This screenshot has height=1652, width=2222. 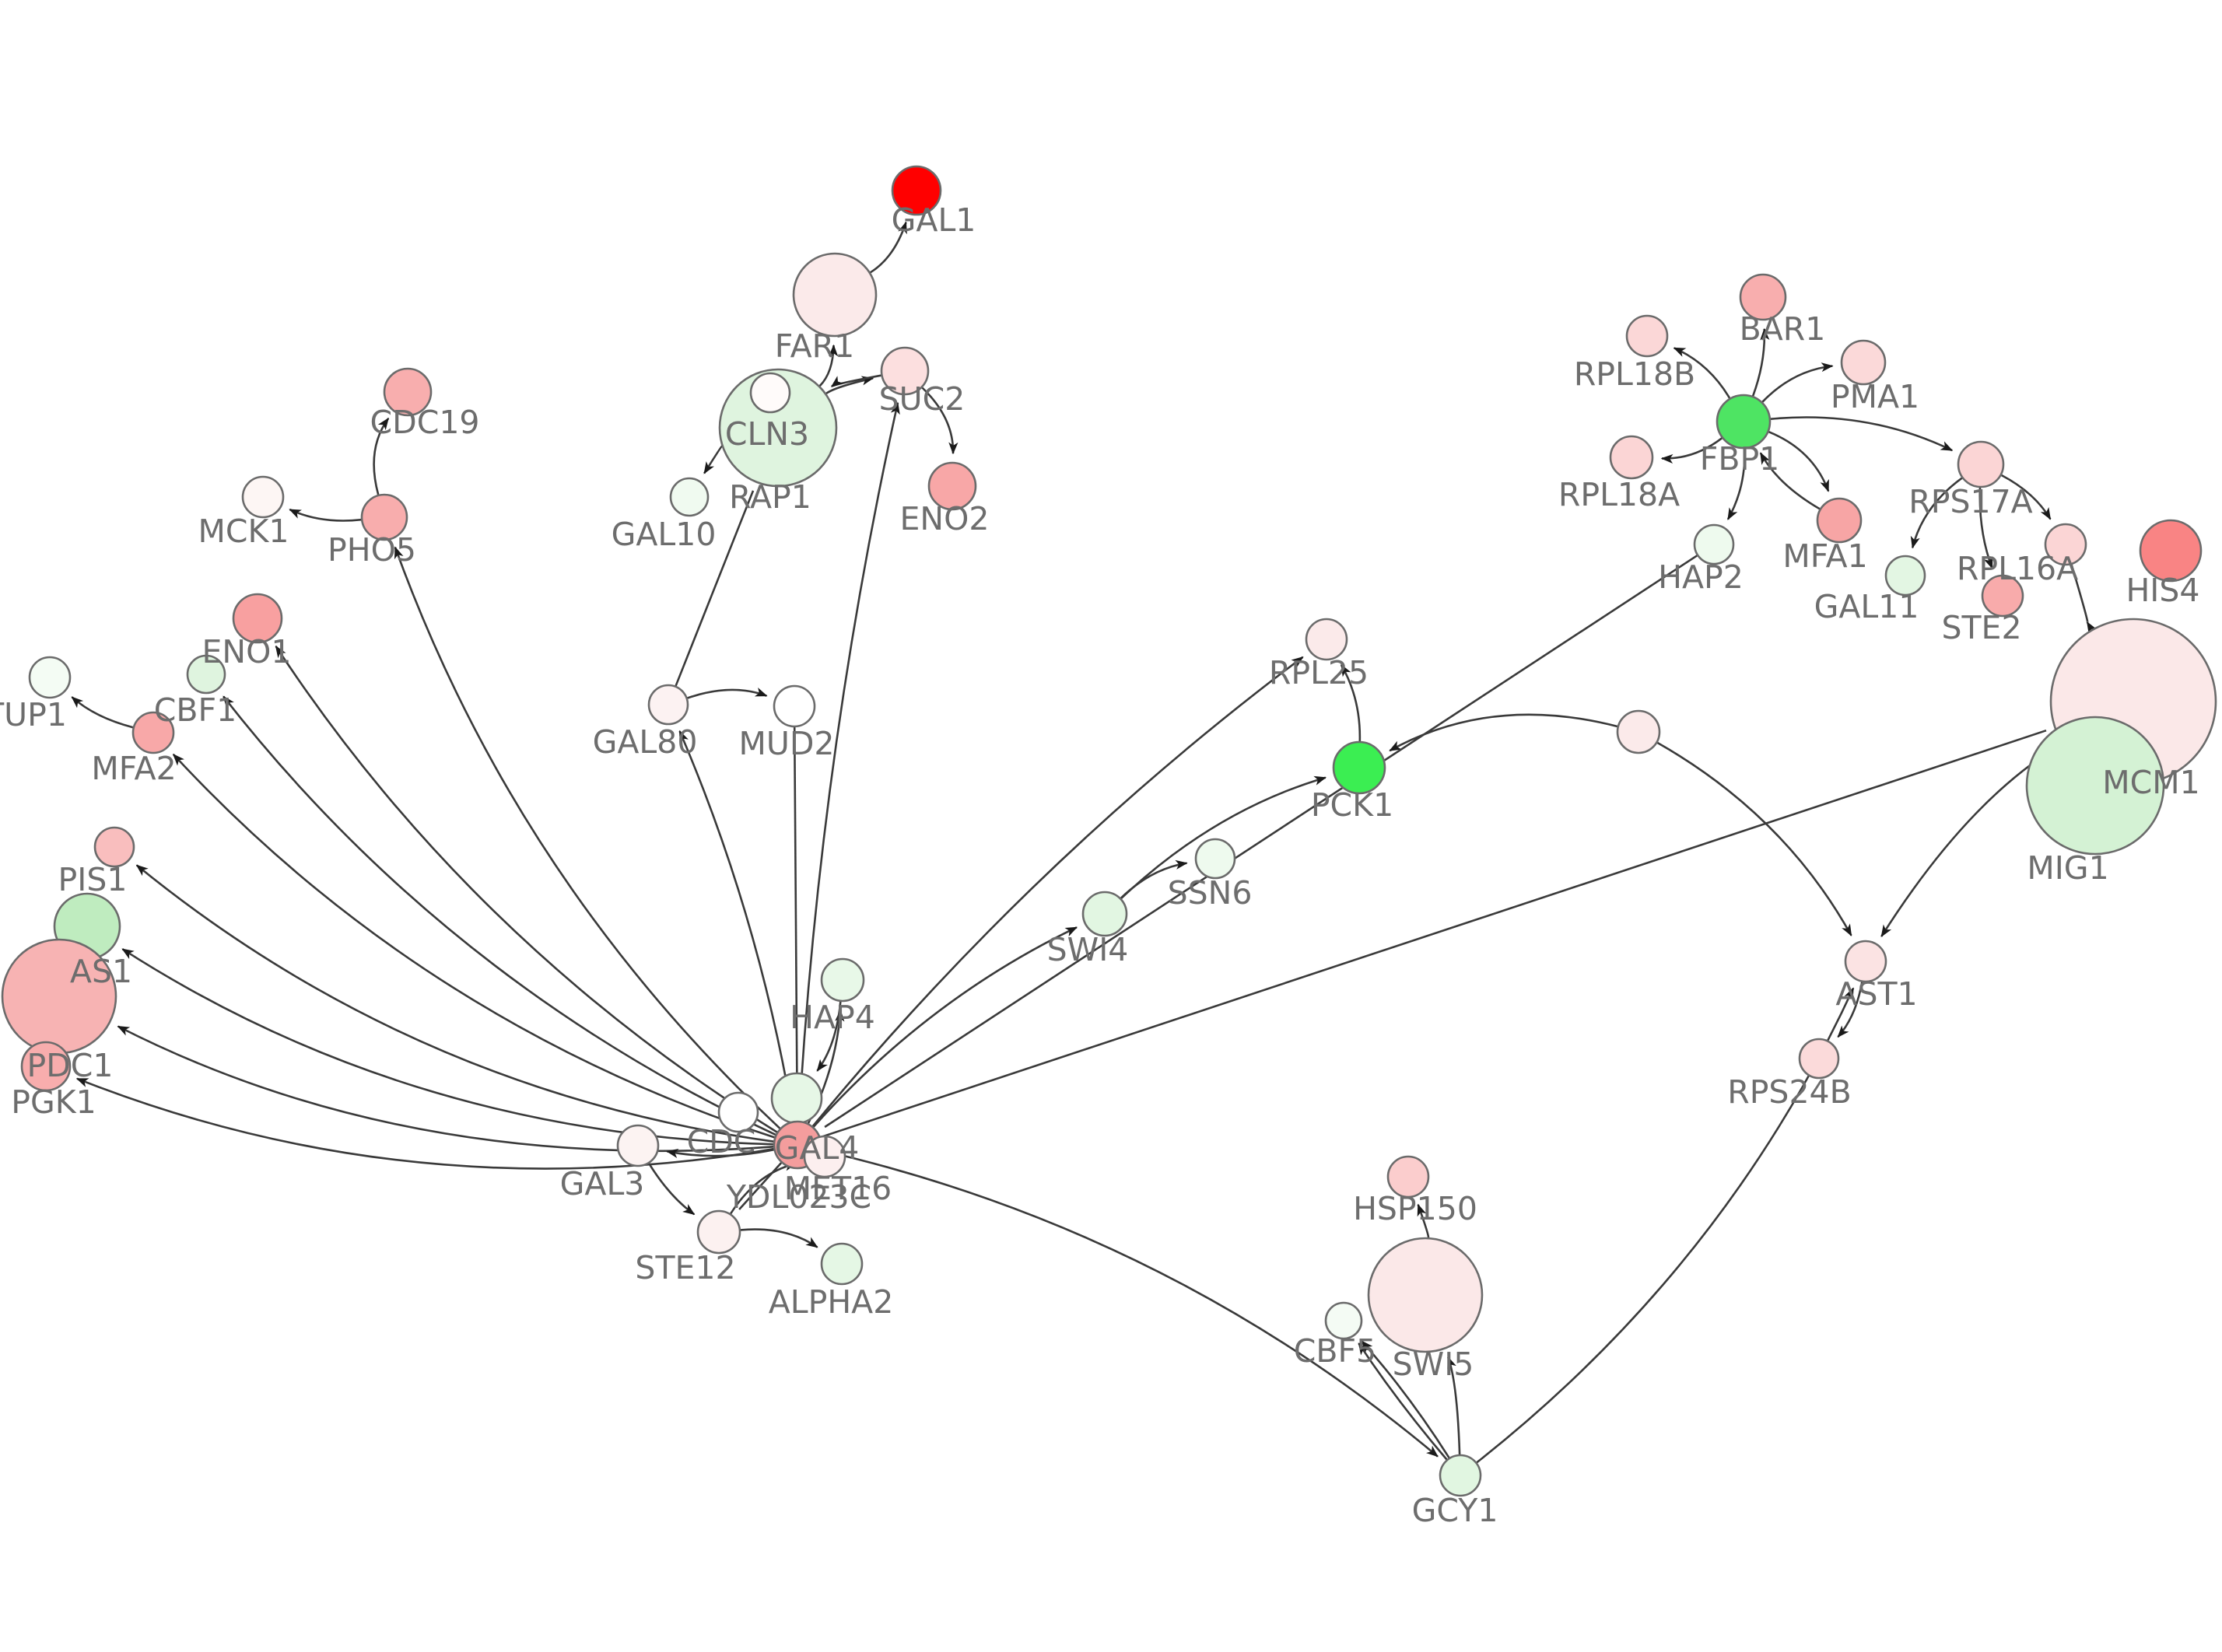 What do you see at coordinates (1744, 422) in the screenshot?
I see `node-fbp1` at bounding box center [1744, 422].